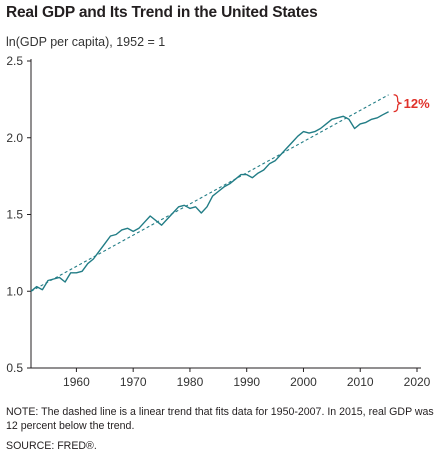 The image size is (442, 458). Describe the element at coordinates (303, 382) in the screenshot. I see `x-tick-label: 2000` at that location.